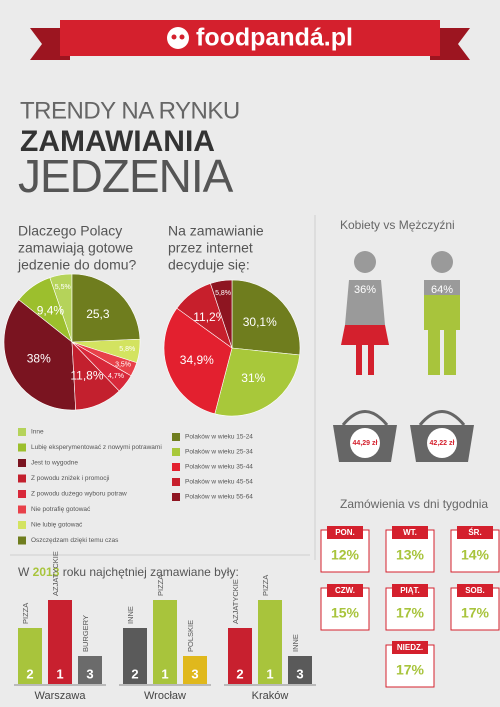 The image size is (500, 707). I want to click on city-name: Warszawa, so click(61, 696).